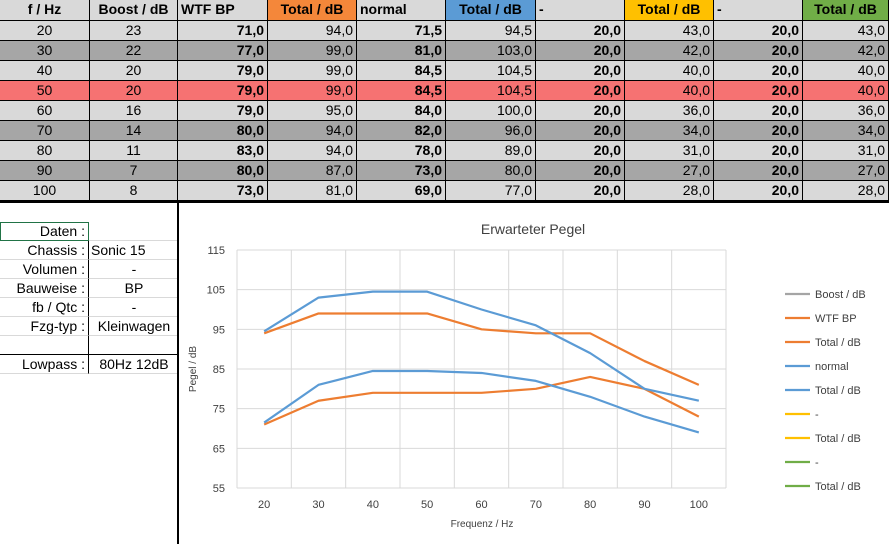  What do you see at coordinates (223, 151) in the screenshot?
I see `table-cell: 83,0` at bounding box center [223, 151].